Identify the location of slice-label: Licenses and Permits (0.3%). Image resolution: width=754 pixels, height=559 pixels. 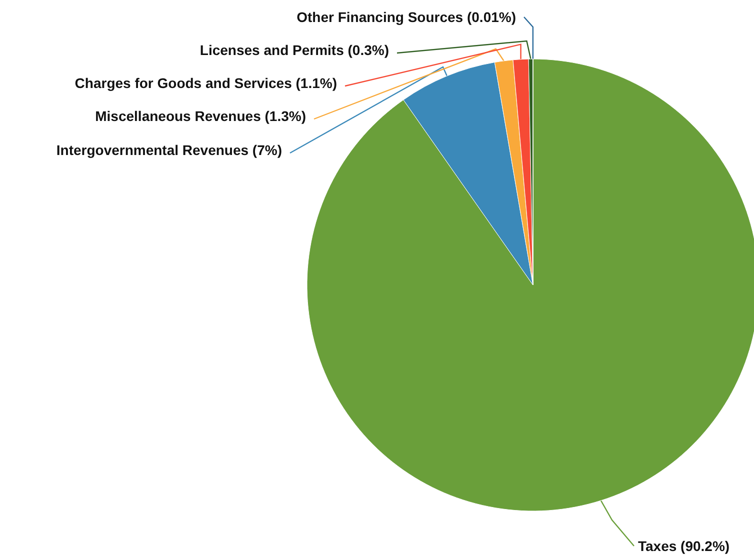
(294, 50).